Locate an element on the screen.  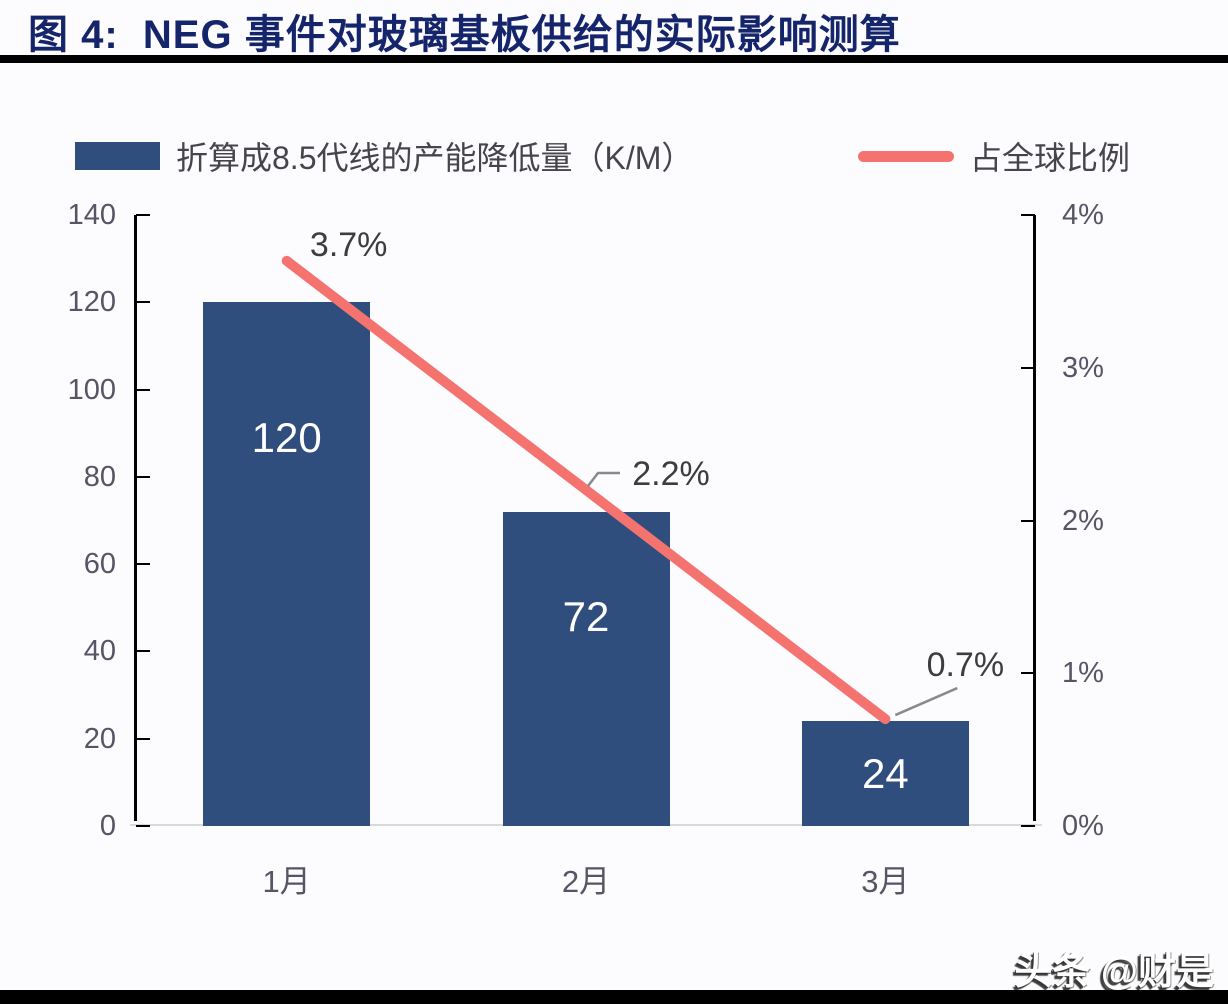
y-axis-right-tick-label: 0% is located at coordinates (1083, 826).